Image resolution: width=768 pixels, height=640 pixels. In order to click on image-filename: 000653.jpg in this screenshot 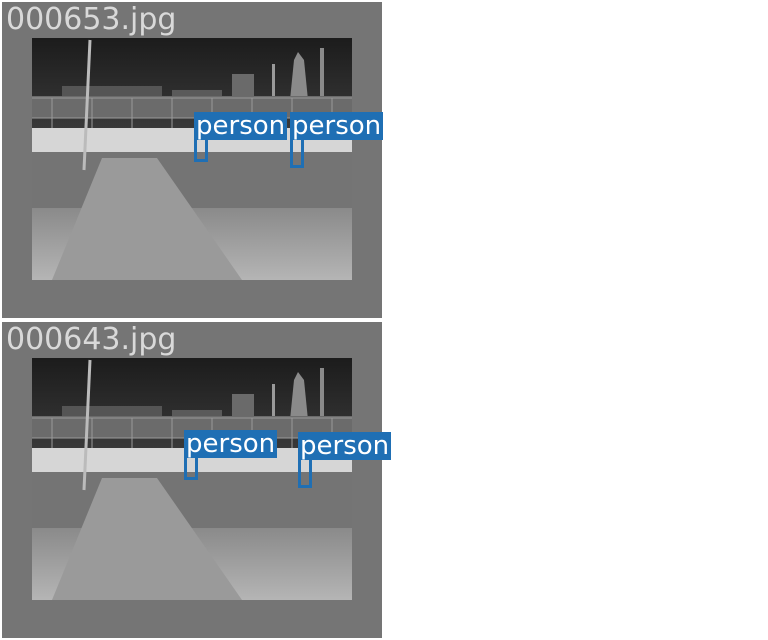, I will do `click(91, 19)`.